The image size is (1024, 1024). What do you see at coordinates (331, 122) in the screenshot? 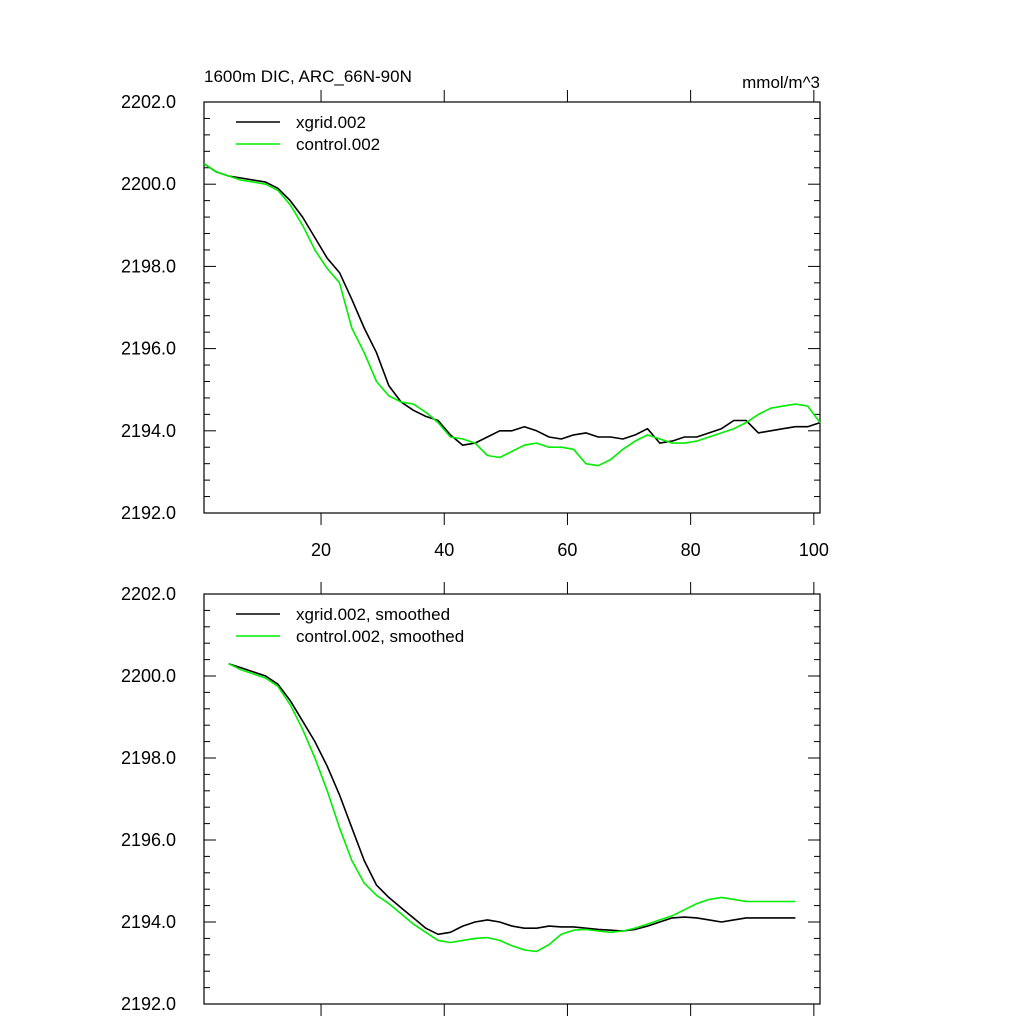
I see `legend-label: xgrid.002` at bounding box center [331, 122].